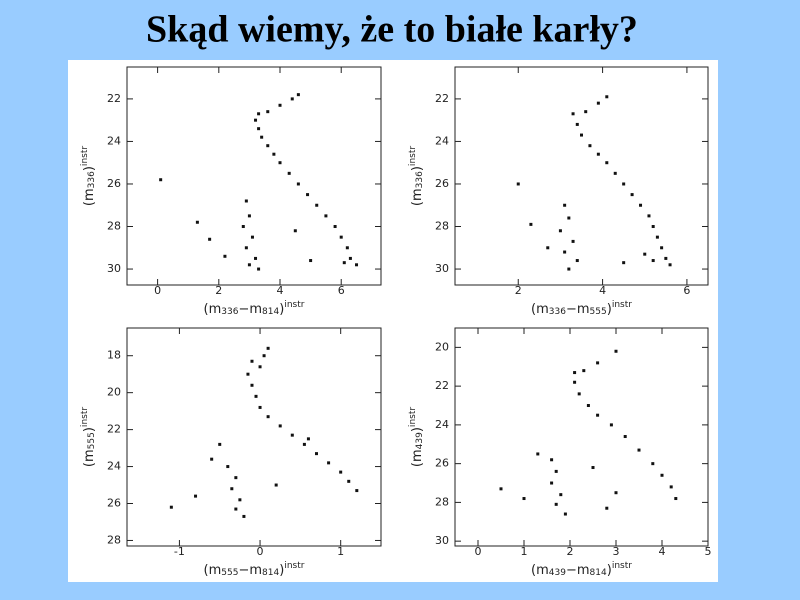  Describe the element at coordinates (114, 355) in the screenshot. I see `y-tick-label: 18` at that location.